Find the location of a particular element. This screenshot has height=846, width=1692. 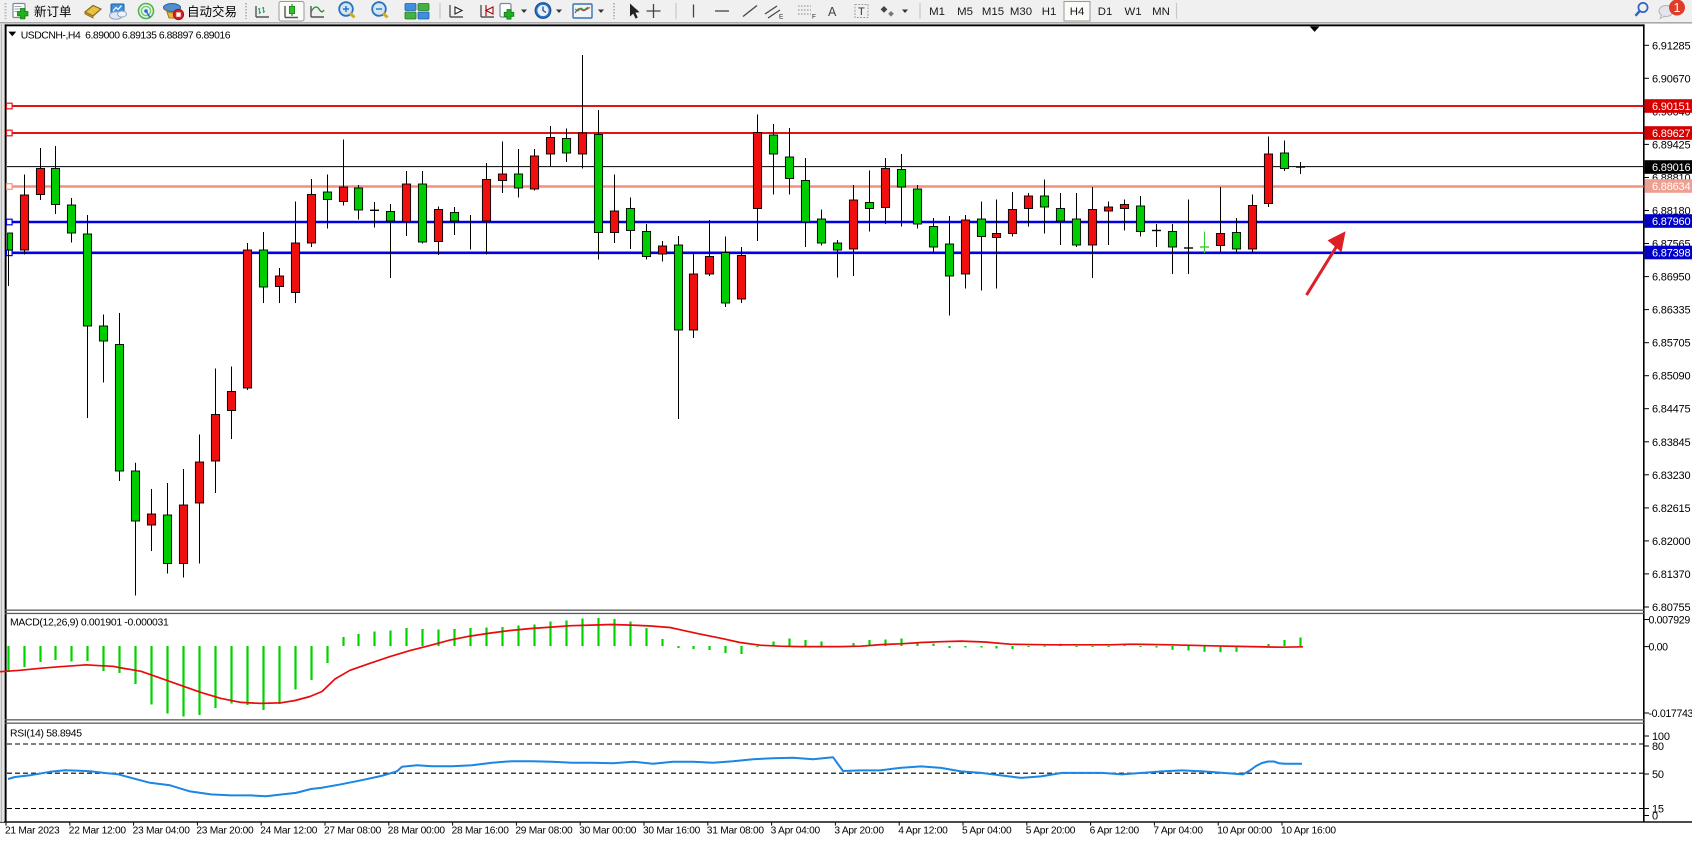

svg-text: 21 Mar 2023 is located at coordinates (32, 831).